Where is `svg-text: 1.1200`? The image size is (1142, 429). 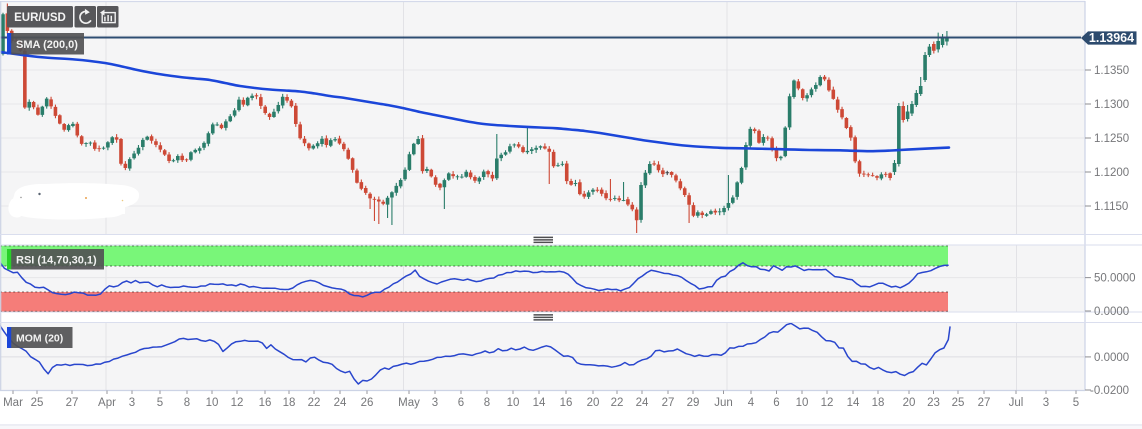 svg-text: 1.1200 is located at coordinates (1111, 173).